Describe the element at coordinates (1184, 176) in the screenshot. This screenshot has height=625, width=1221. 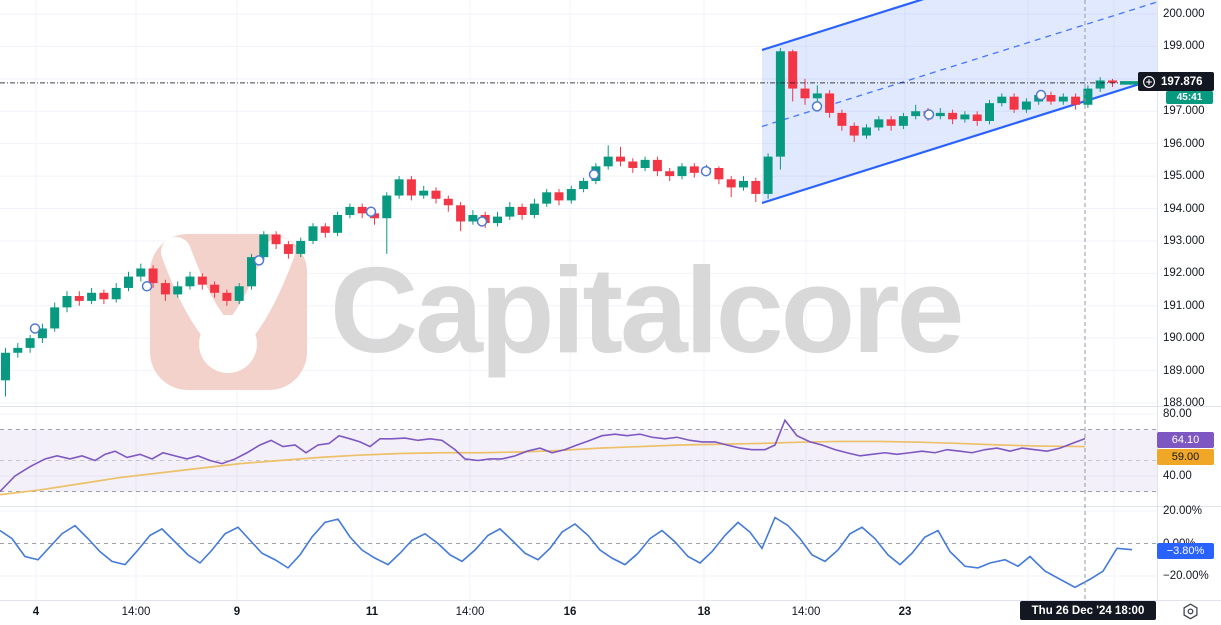
I see `price-axis-label: 195.000` at that location.